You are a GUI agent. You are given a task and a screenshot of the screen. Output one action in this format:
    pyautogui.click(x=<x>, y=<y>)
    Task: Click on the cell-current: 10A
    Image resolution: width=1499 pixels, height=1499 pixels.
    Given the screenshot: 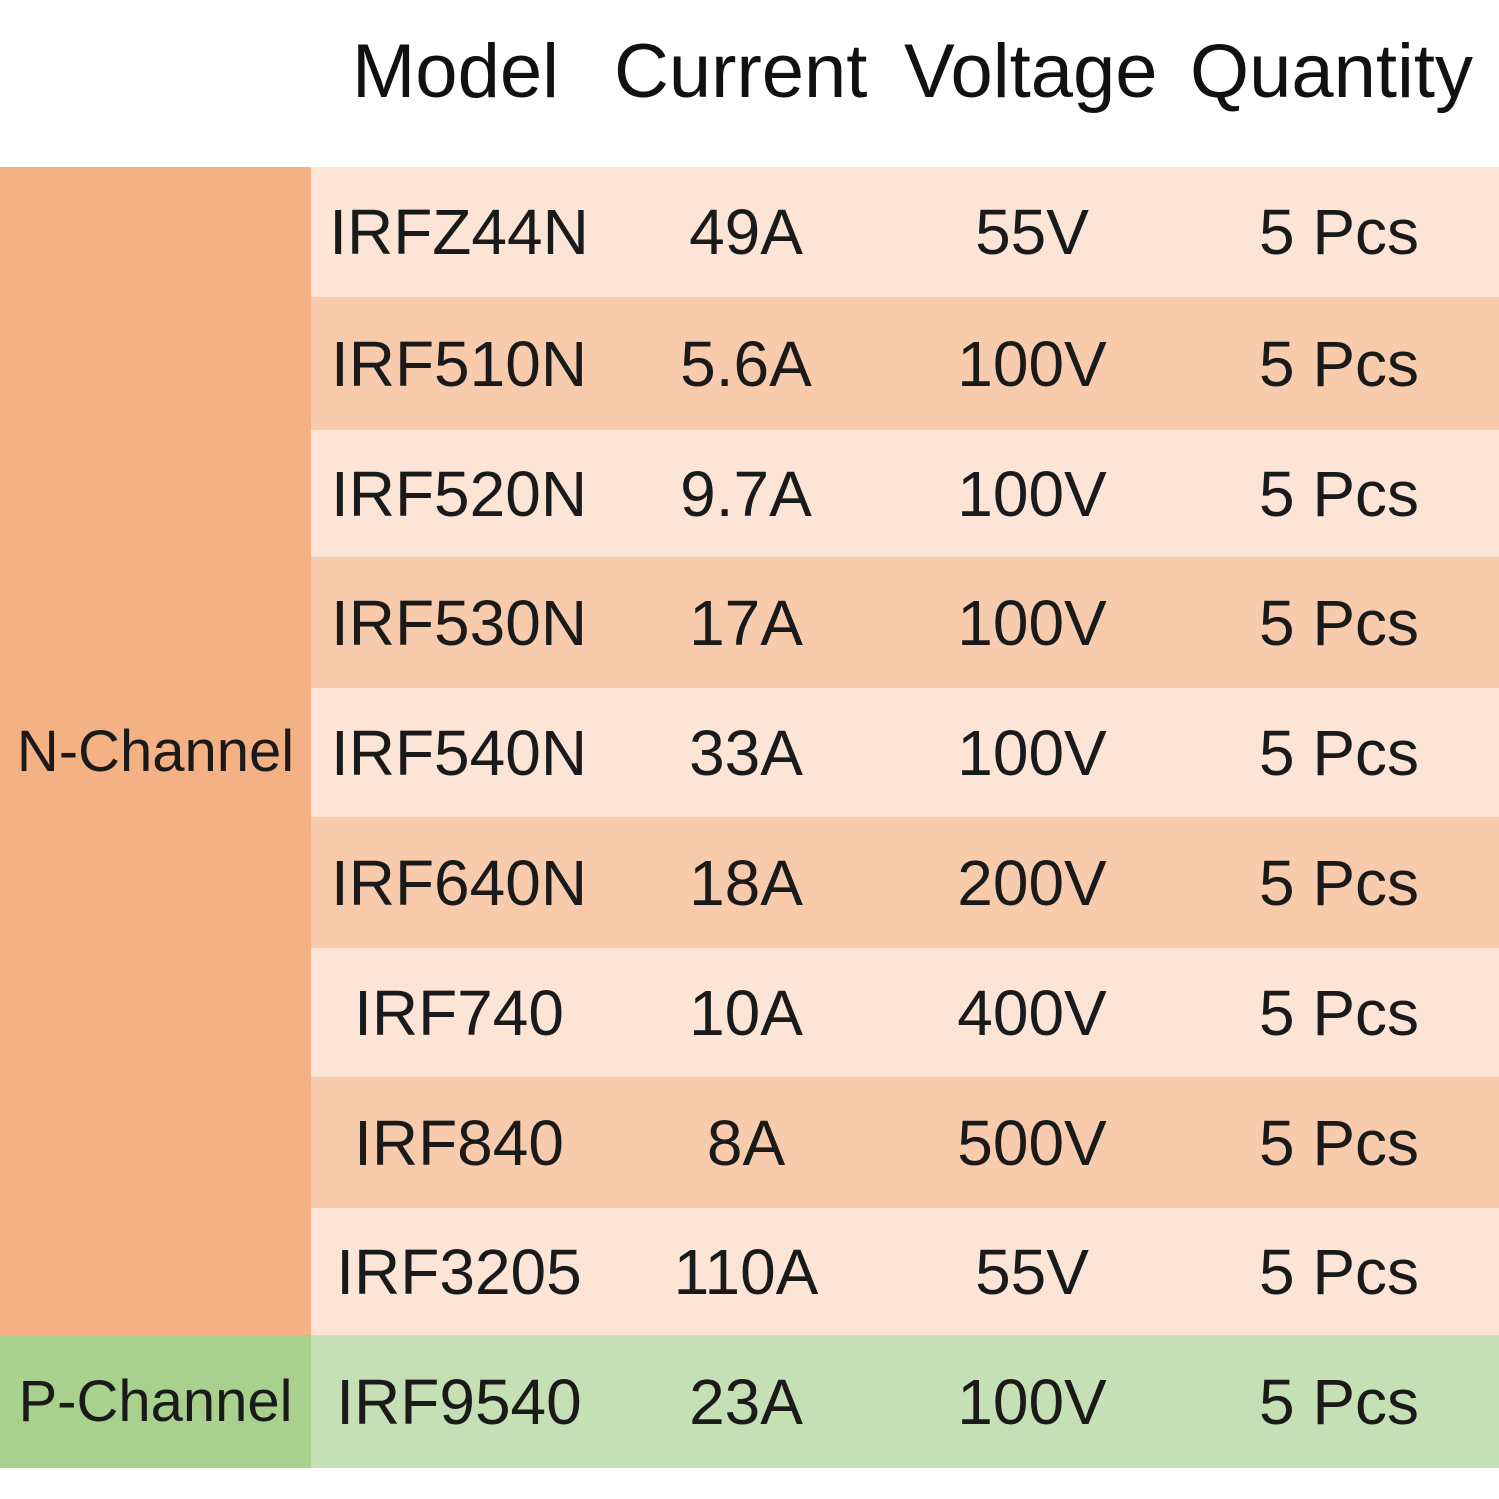 What is the action you would take?
    pyautogui.click(x=746, y=1012)
    